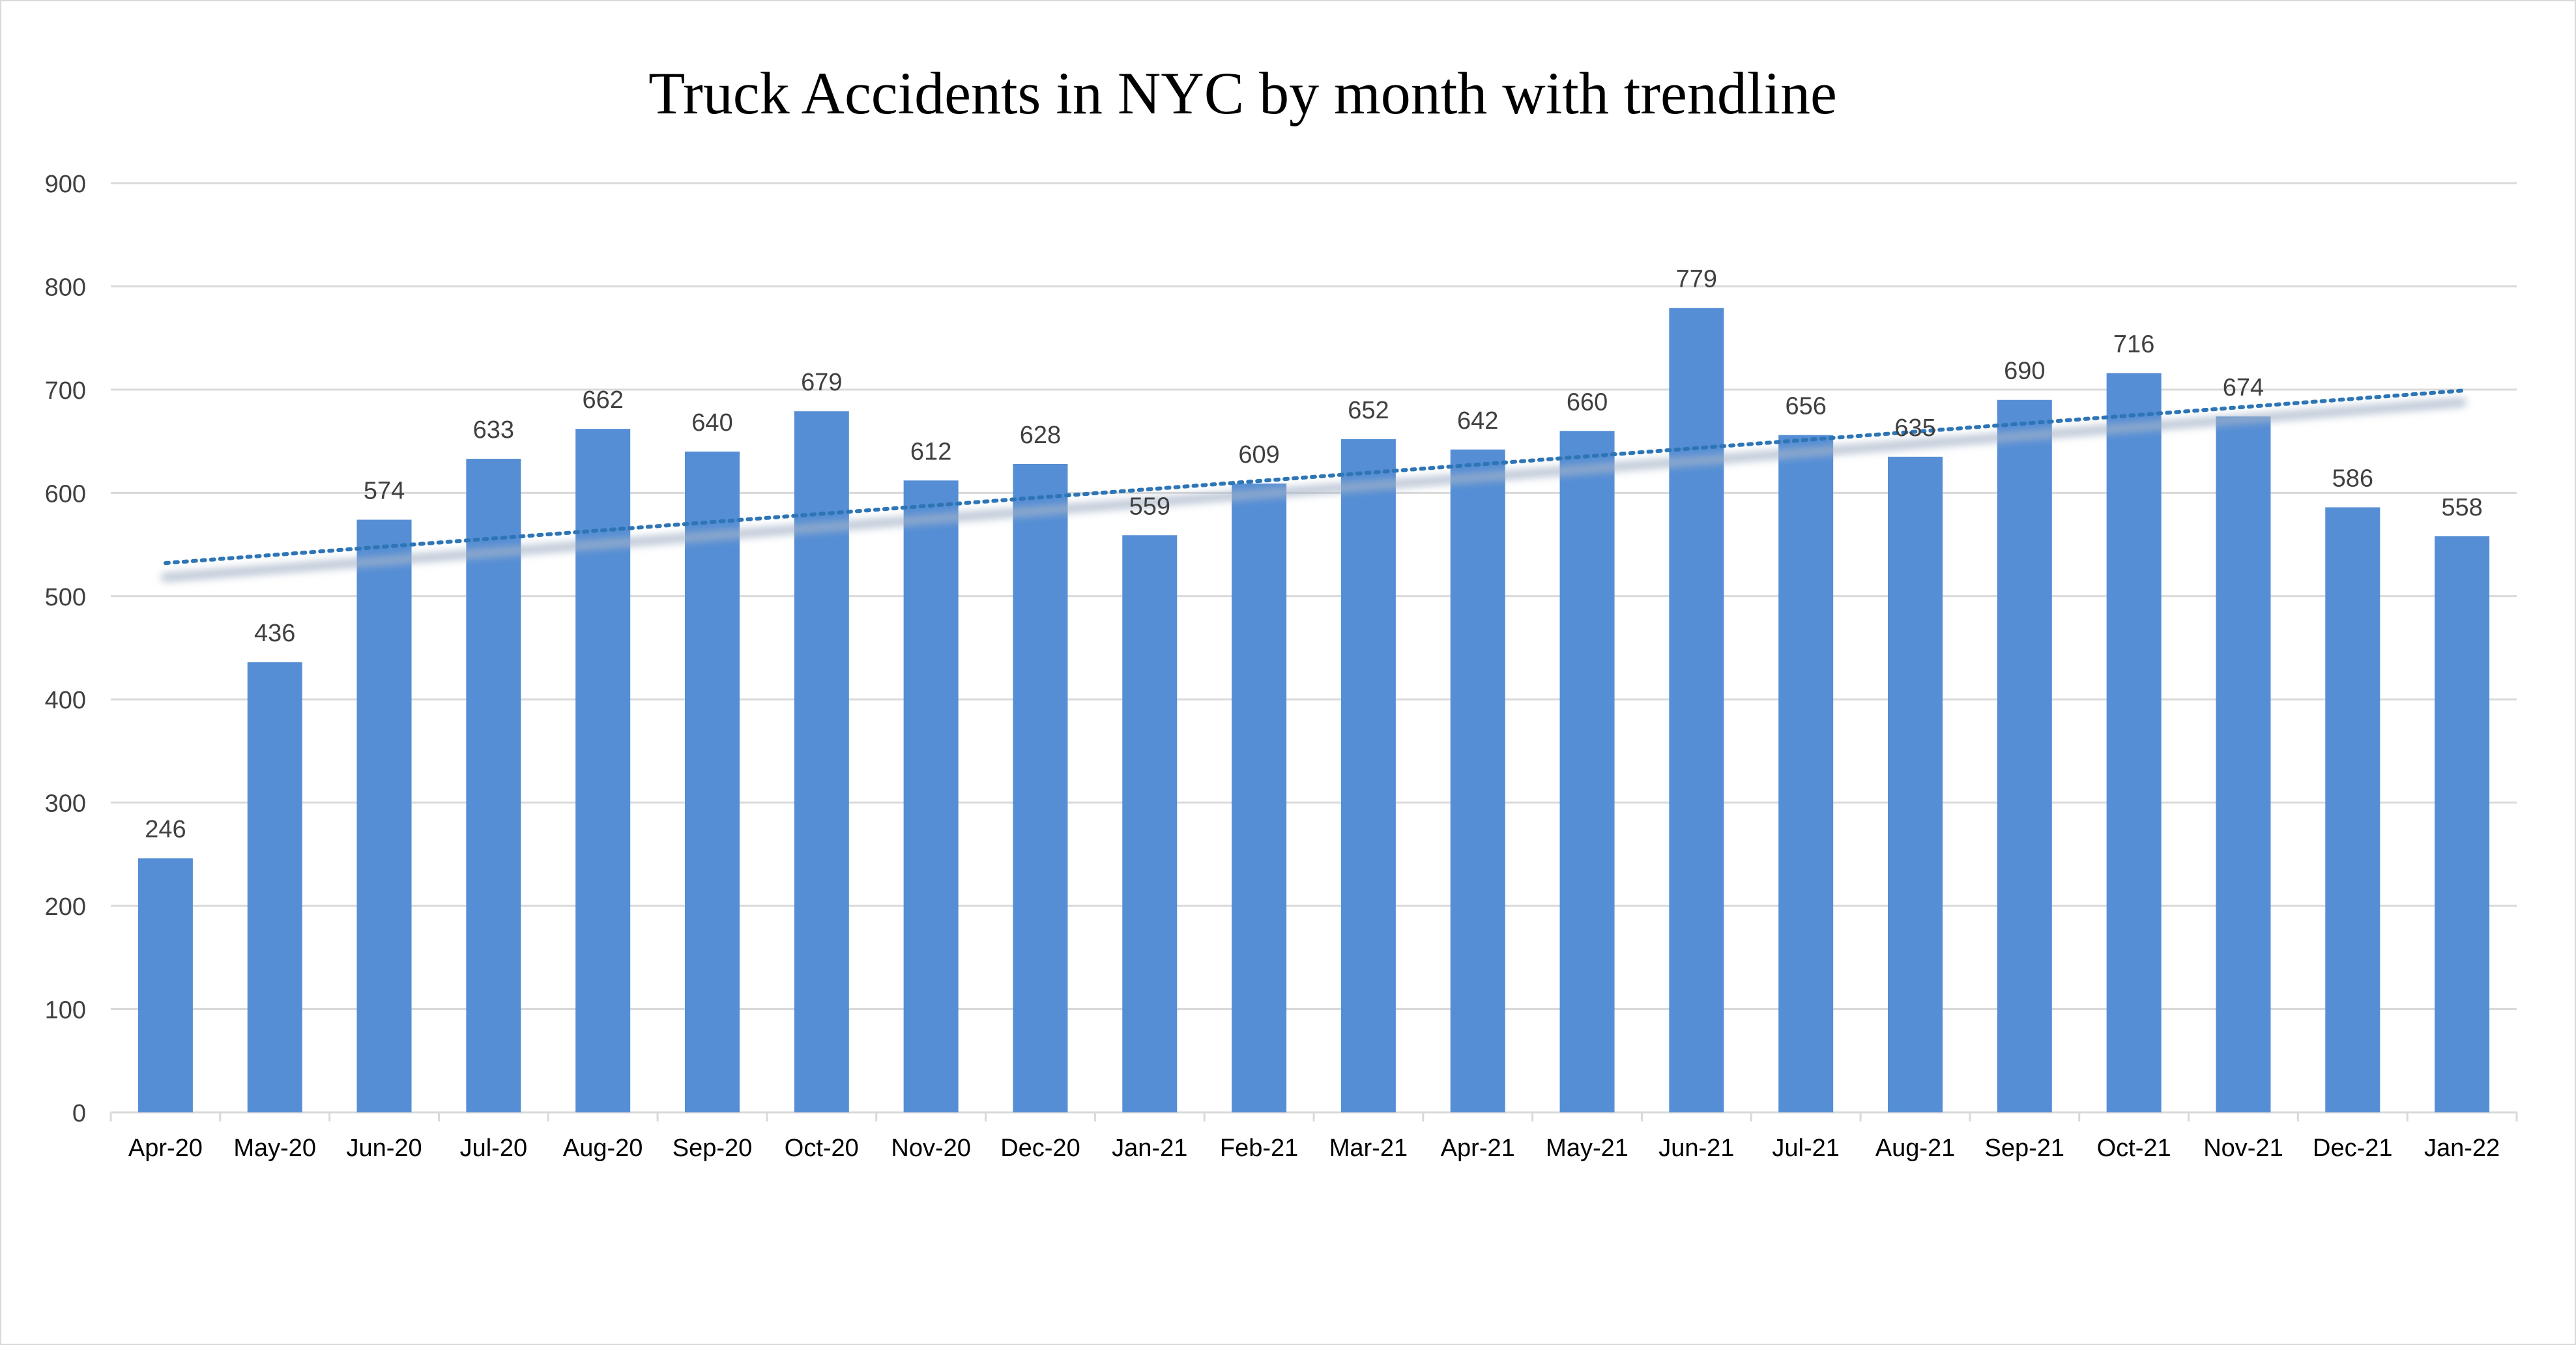 The height and width of the screenshot is (1345, 2576). Describe the element at coordinates (2243, 387) in the screenshot. I see `data-label: 674` at that location.